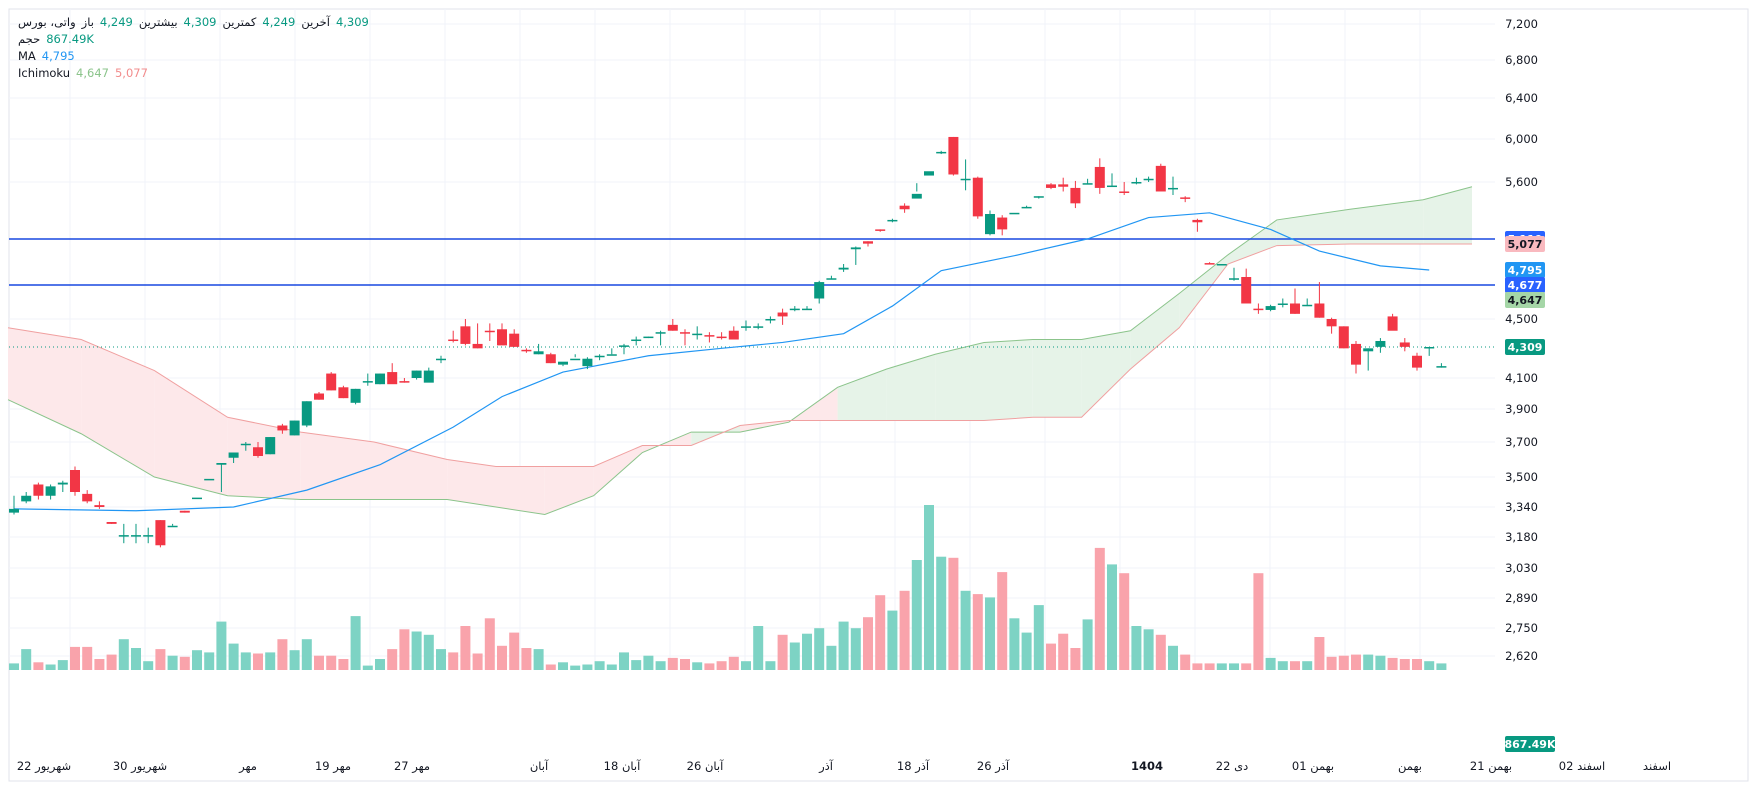 The width and height of the screenshot is (1757, 794). What do you see at coordinates (1582, 766) in the screenshot?
I see `x-tick-label: 02 اسفند` at bounding box center [1582, 766].